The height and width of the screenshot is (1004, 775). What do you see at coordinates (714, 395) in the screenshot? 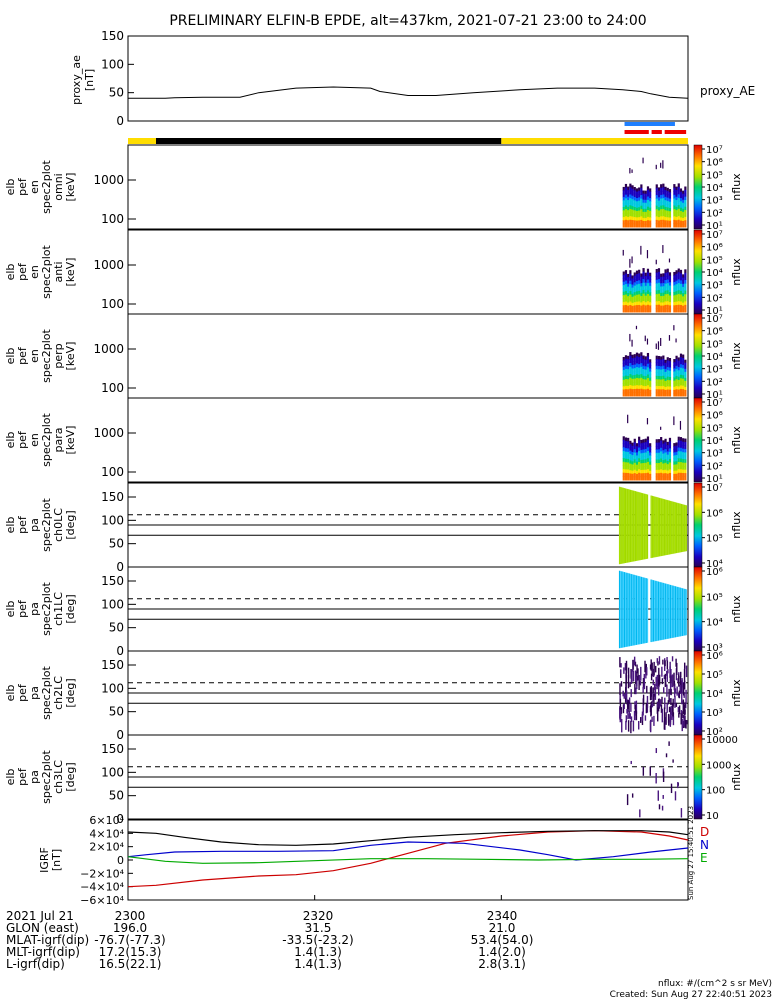
I see `colorbar-tick-label: 10¹` at bounding box center [714, 395].